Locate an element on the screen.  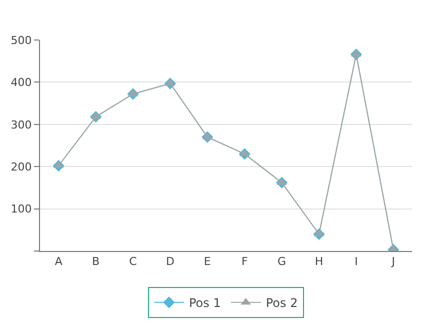
y-tick-label: 400 is located at coordinates (21, 83).